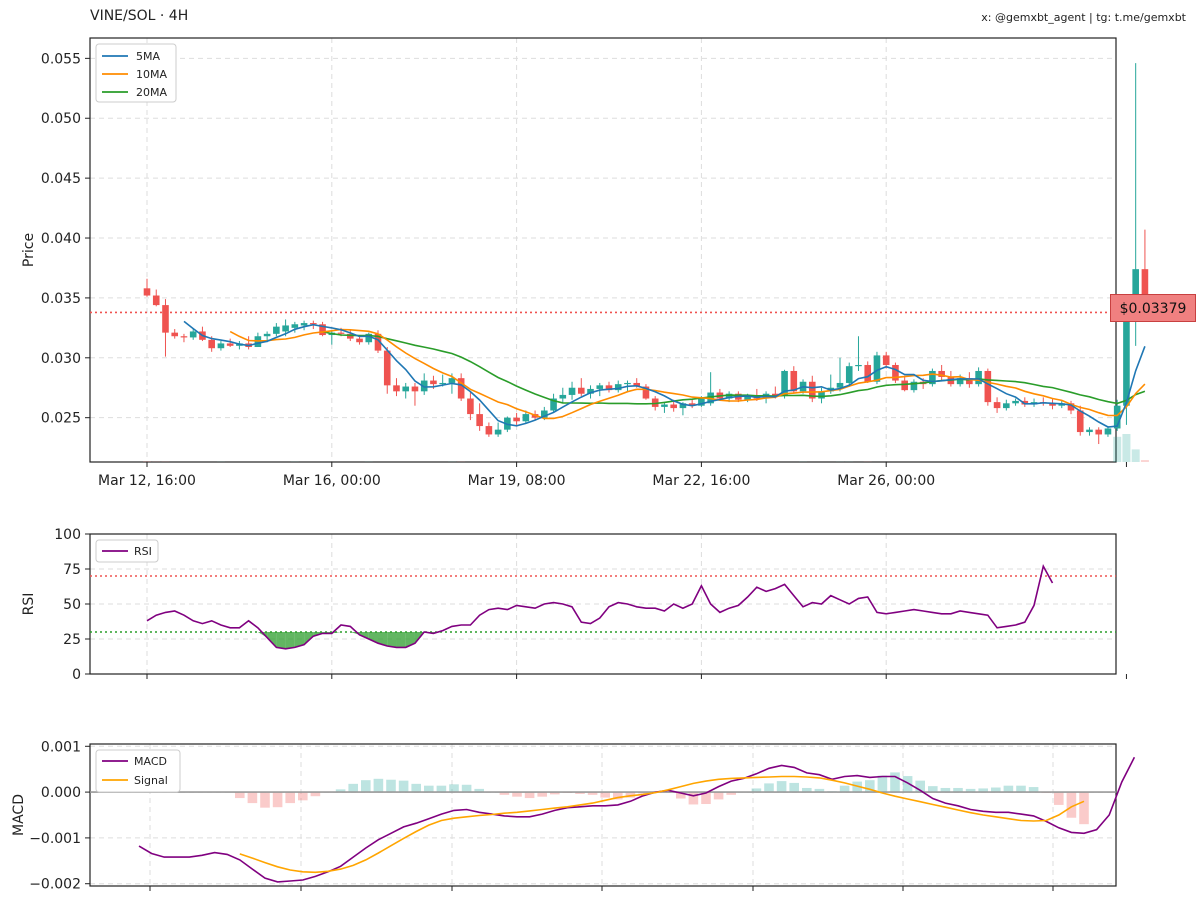 The width and height of the screenshot is (1200, 903). Describe the element at coordinates (1083, 17) in the screenshot. I see `credit-text: x: @gemxbt_agent | tg: t.me/gemxbt` at that location.